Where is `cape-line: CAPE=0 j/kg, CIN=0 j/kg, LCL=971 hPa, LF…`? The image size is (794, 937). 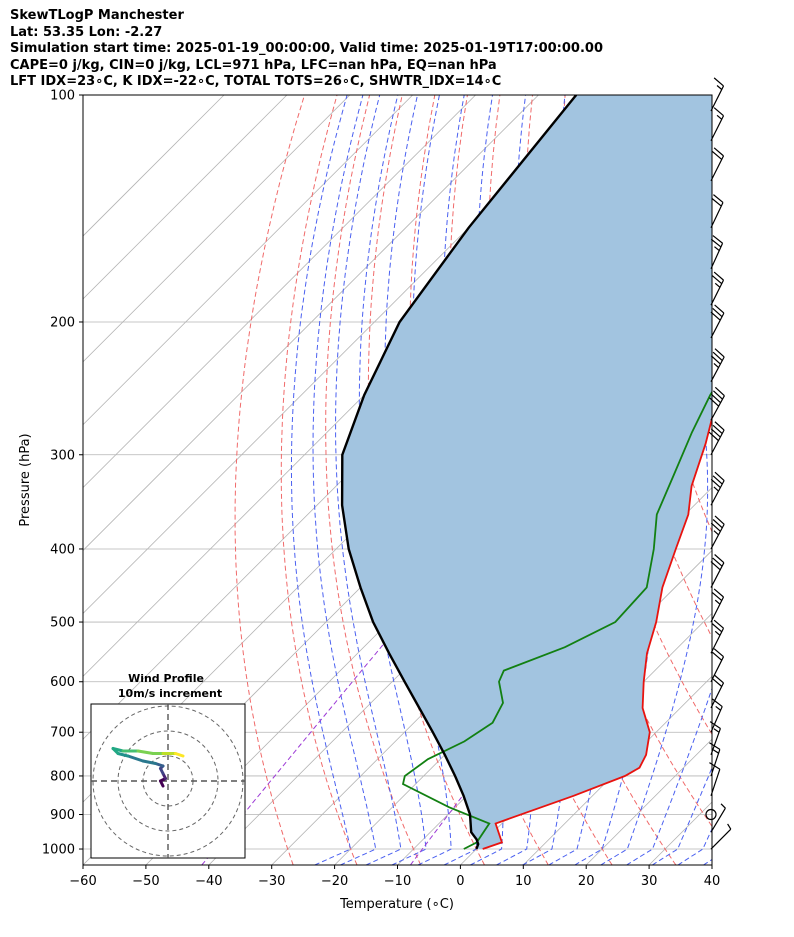
cape-line: CAPE=0 j/kg, CIN=0 j/kg, LCL=971 hPa, LF… is located at coordinates (253, 65).